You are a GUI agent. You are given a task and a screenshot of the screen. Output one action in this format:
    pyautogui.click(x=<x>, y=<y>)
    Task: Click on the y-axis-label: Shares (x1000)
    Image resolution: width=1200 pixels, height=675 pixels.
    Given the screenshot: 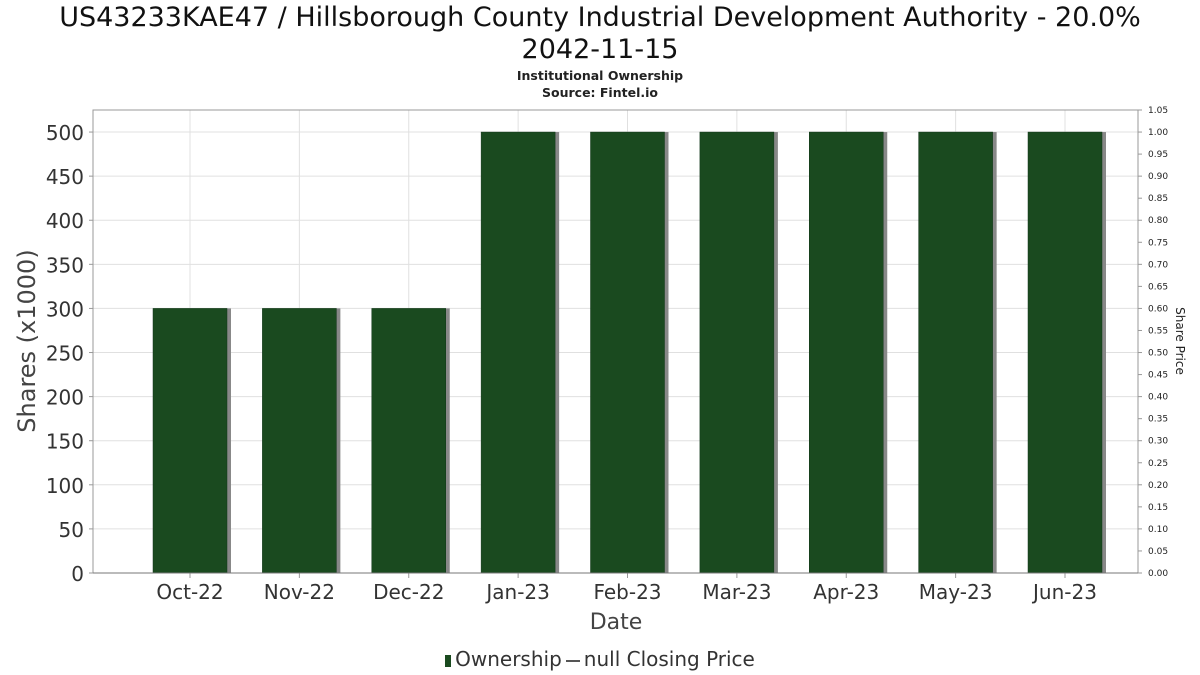 What is the action you would take?
    pyautogui.click(x=27, y=340)
    